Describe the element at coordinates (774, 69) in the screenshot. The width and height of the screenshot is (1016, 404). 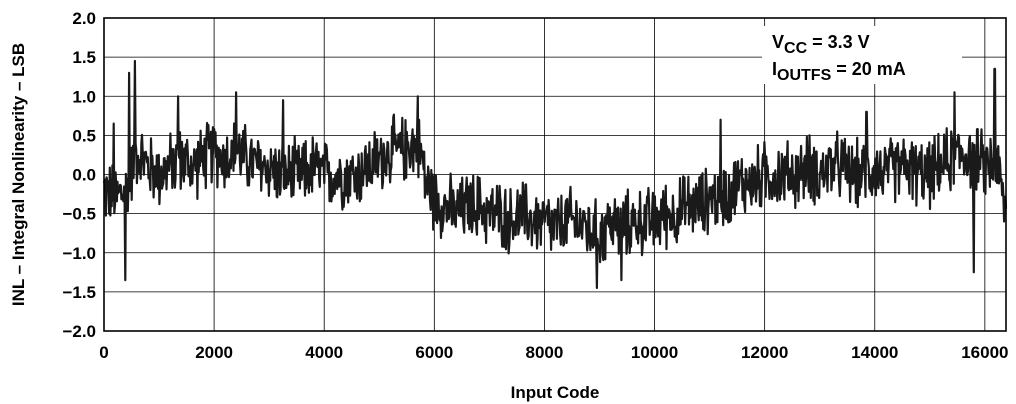
I see `annotation-ioutfs-main: I` at that location.